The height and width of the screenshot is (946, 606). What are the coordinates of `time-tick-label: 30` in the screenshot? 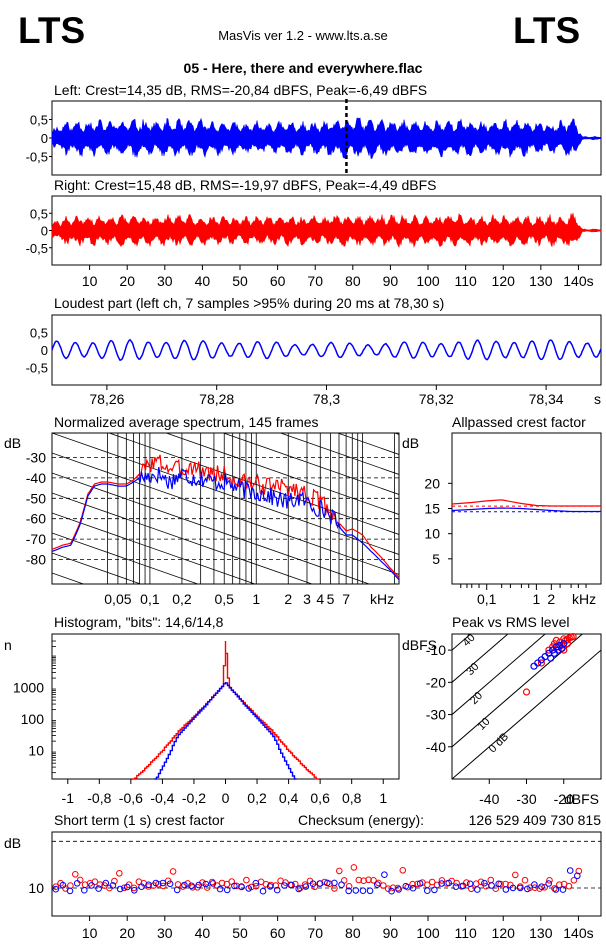 It's located at (165, 281).